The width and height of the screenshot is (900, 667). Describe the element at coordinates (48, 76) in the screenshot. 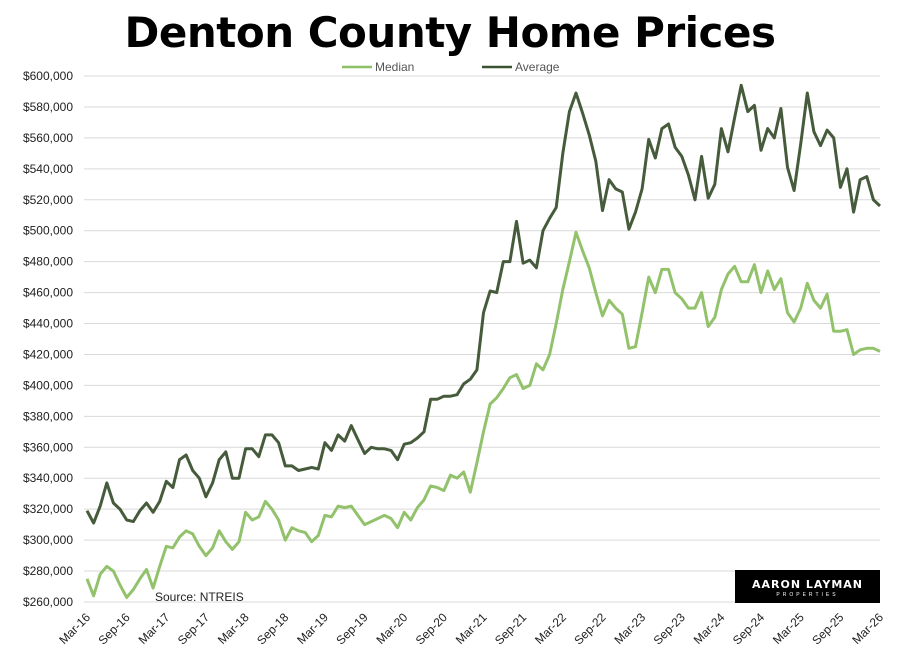

I see `y-tick-label: $600,000` at that location.